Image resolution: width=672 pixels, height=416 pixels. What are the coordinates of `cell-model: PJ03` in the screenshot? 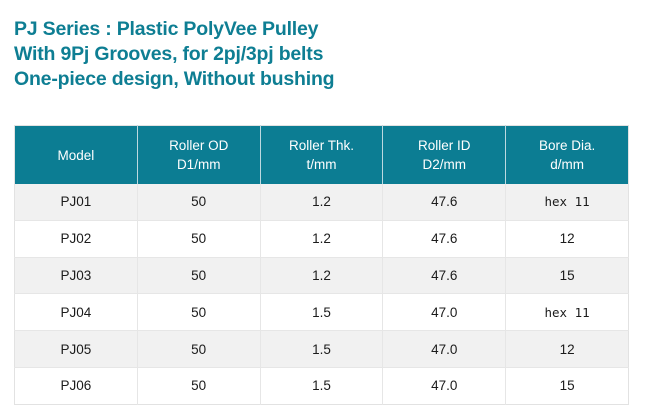 It's located at (76, 276).